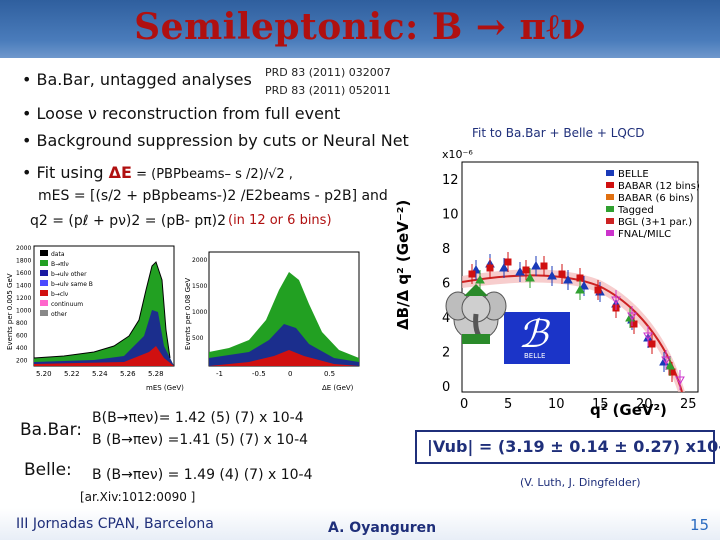  What do you see at coordinates (578, 404) in the screenshot?
I see `dbdq2-xticks: 0 5 10 15 20 25` at bounding box center [578, 404].